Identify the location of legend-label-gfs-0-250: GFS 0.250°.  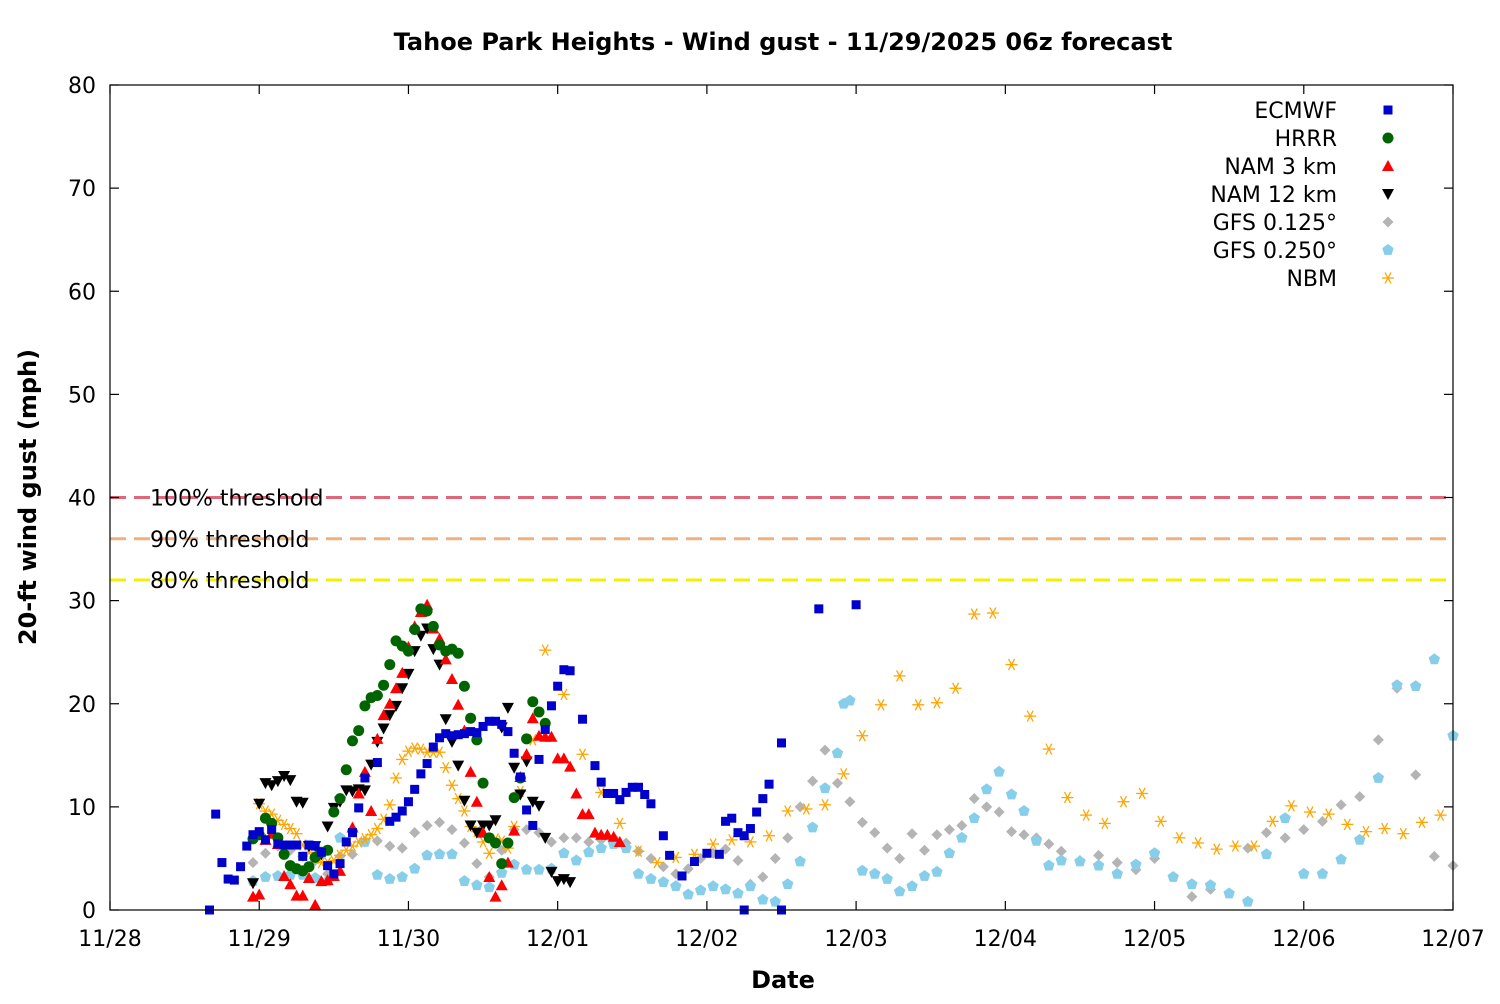
(1275, 251).